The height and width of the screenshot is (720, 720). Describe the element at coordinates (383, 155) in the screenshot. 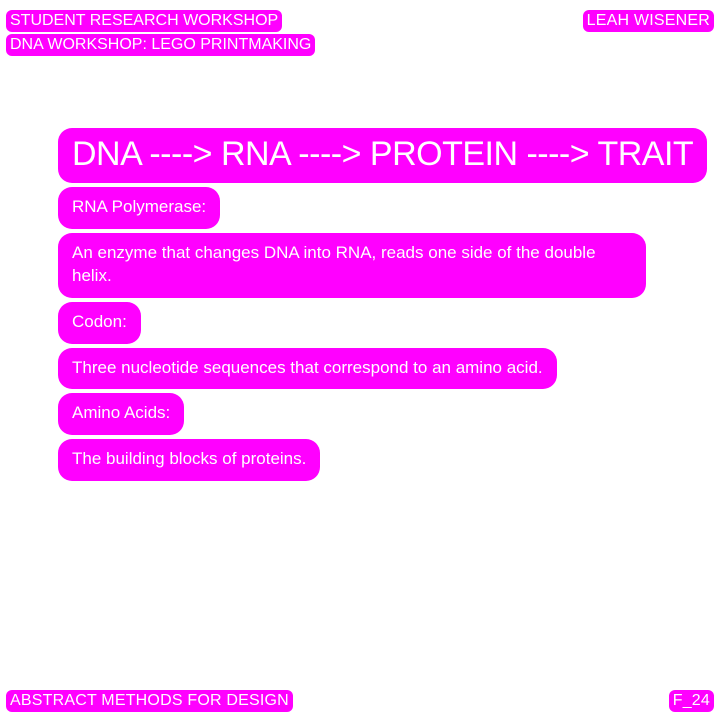

I see `page-title: DNA ----> RNA ----> PROTEIN ----> TRAIT` at that location.